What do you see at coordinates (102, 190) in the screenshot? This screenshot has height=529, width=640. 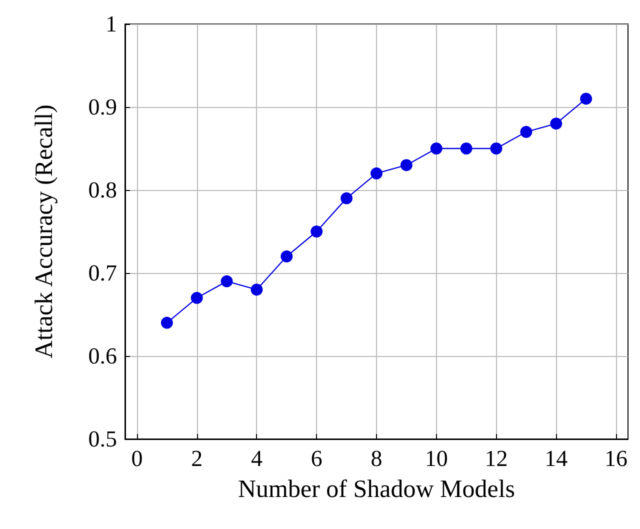 I see `y-tick-label: 0.8` at bounding box center [102, 190].